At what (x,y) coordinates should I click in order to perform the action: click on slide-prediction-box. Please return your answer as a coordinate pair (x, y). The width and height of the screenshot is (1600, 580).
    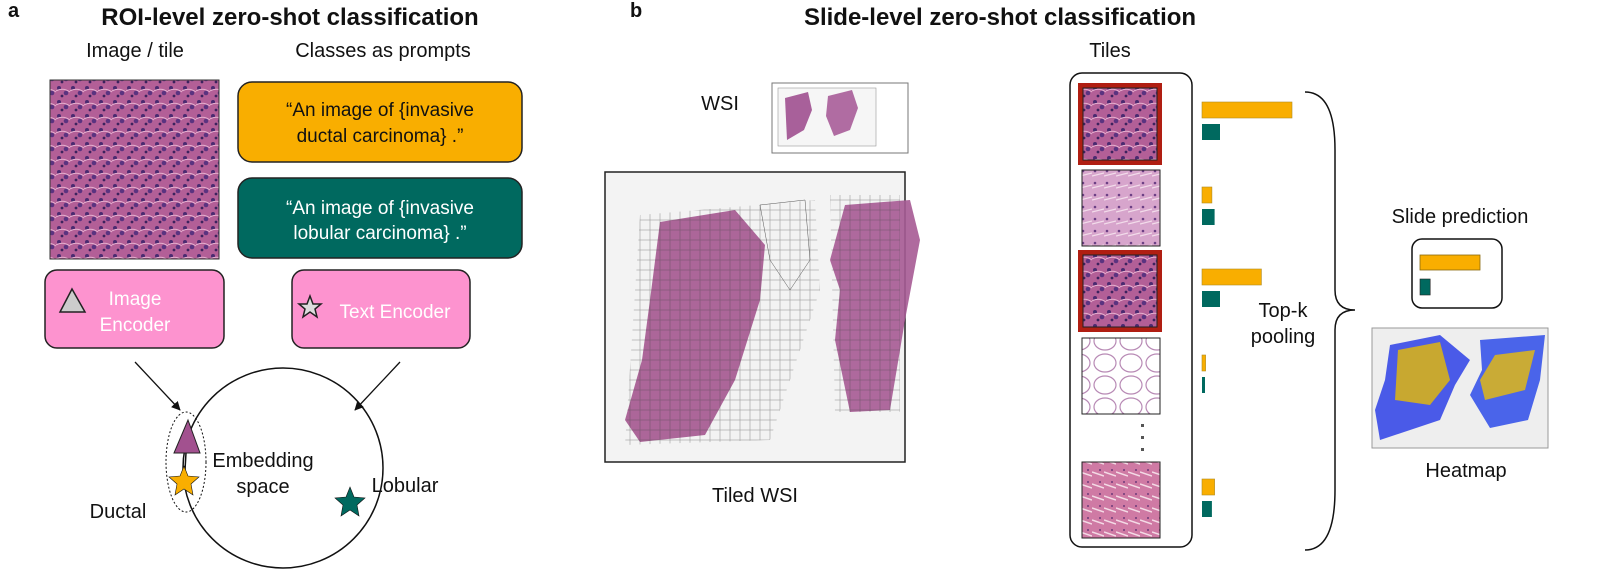
    Looking at the image, I should click on (1457, 273).